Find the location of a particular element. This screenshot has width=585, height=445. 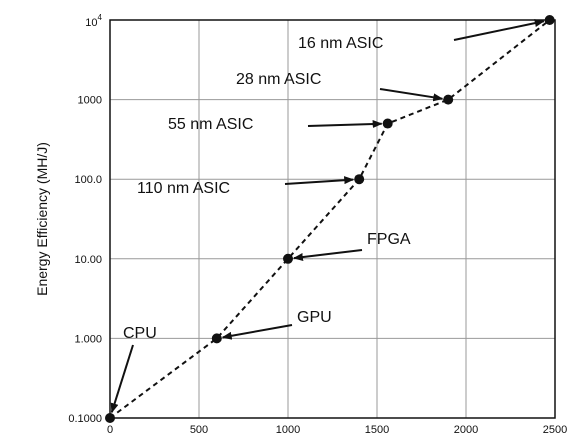

y-tick-label: 1000 is located at coordinates (90, 101).